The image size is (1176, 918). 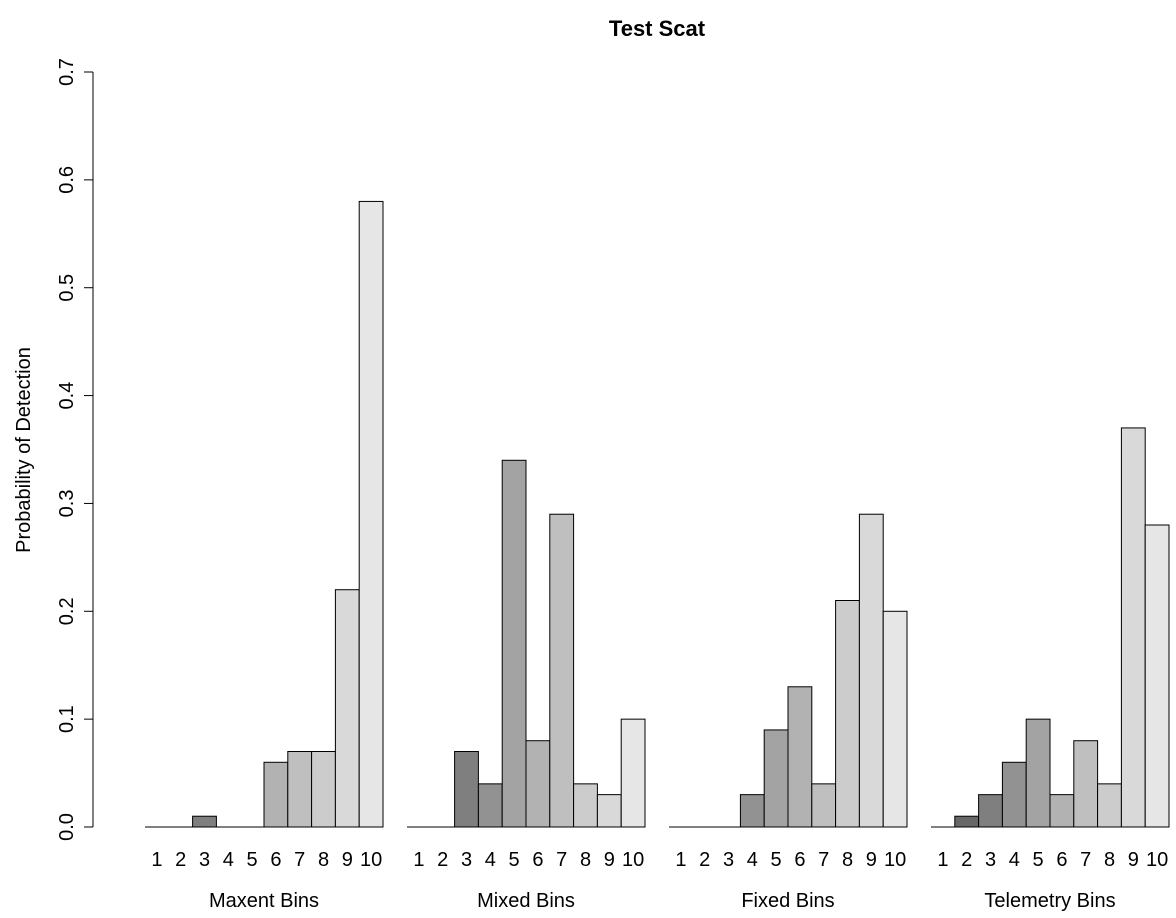 I want to click on panel-mixed-bins: 1 2 3 4 5 6 7 8 9 10 Mixed Bins, so click(x=526, y=685).